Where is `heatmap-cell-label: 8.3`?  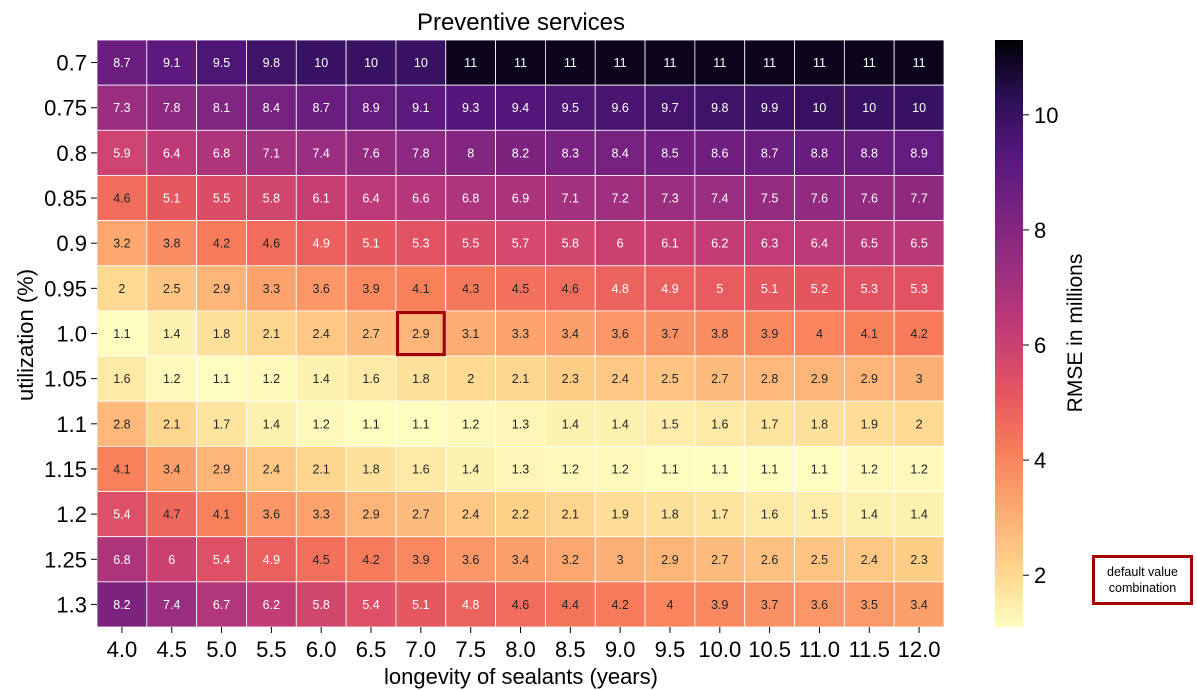 heatmap-cell-label: 8.3 is located at coordinates (570, 153).